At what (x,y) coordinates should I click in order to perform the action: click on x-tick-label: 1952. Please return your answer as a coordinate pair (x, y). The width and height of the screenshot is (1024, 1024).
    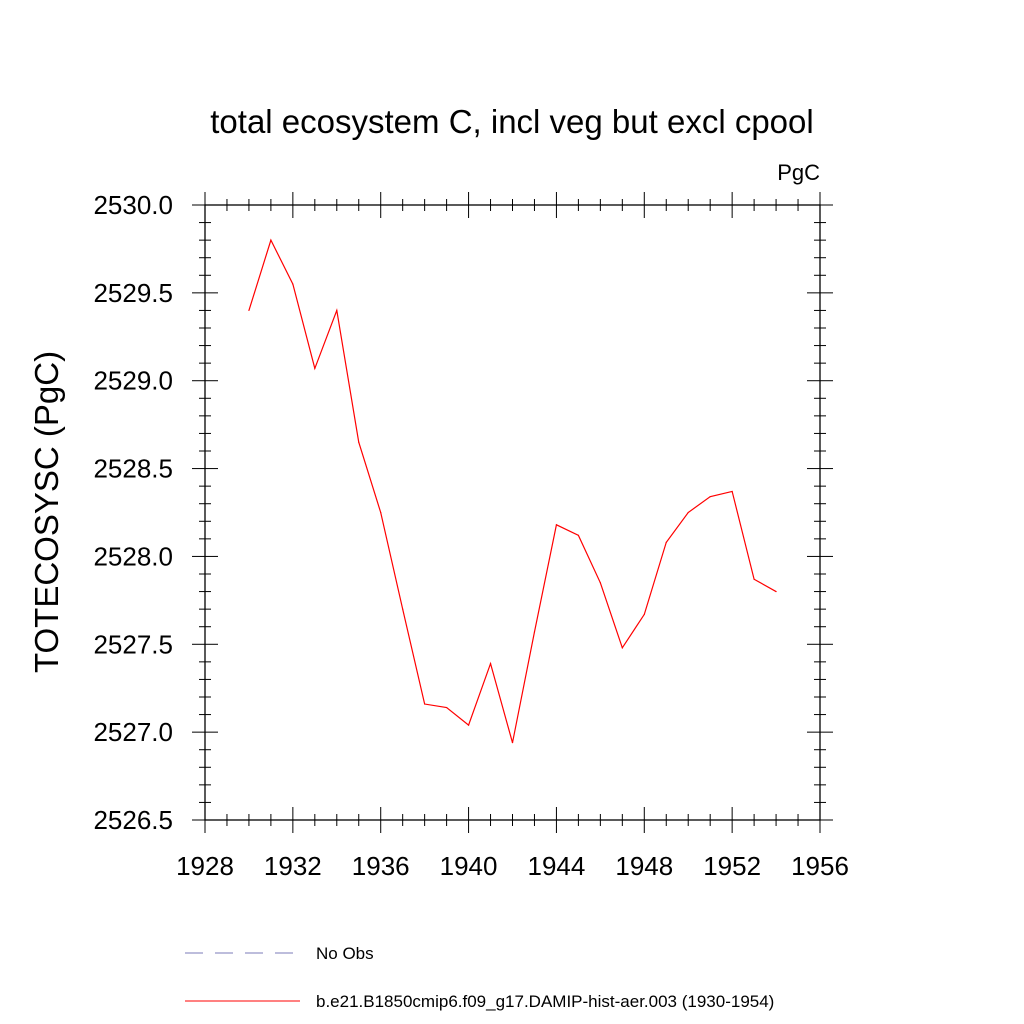
    Looking at the image, I should click on (732, 866).